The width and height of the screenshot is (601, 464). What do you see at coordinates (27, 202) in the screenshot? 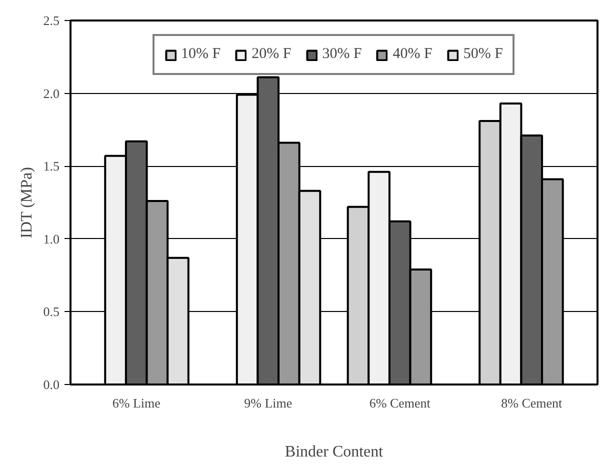
I see `y-axis-title: IDT (MPa)` at bounding box center [27, 202].